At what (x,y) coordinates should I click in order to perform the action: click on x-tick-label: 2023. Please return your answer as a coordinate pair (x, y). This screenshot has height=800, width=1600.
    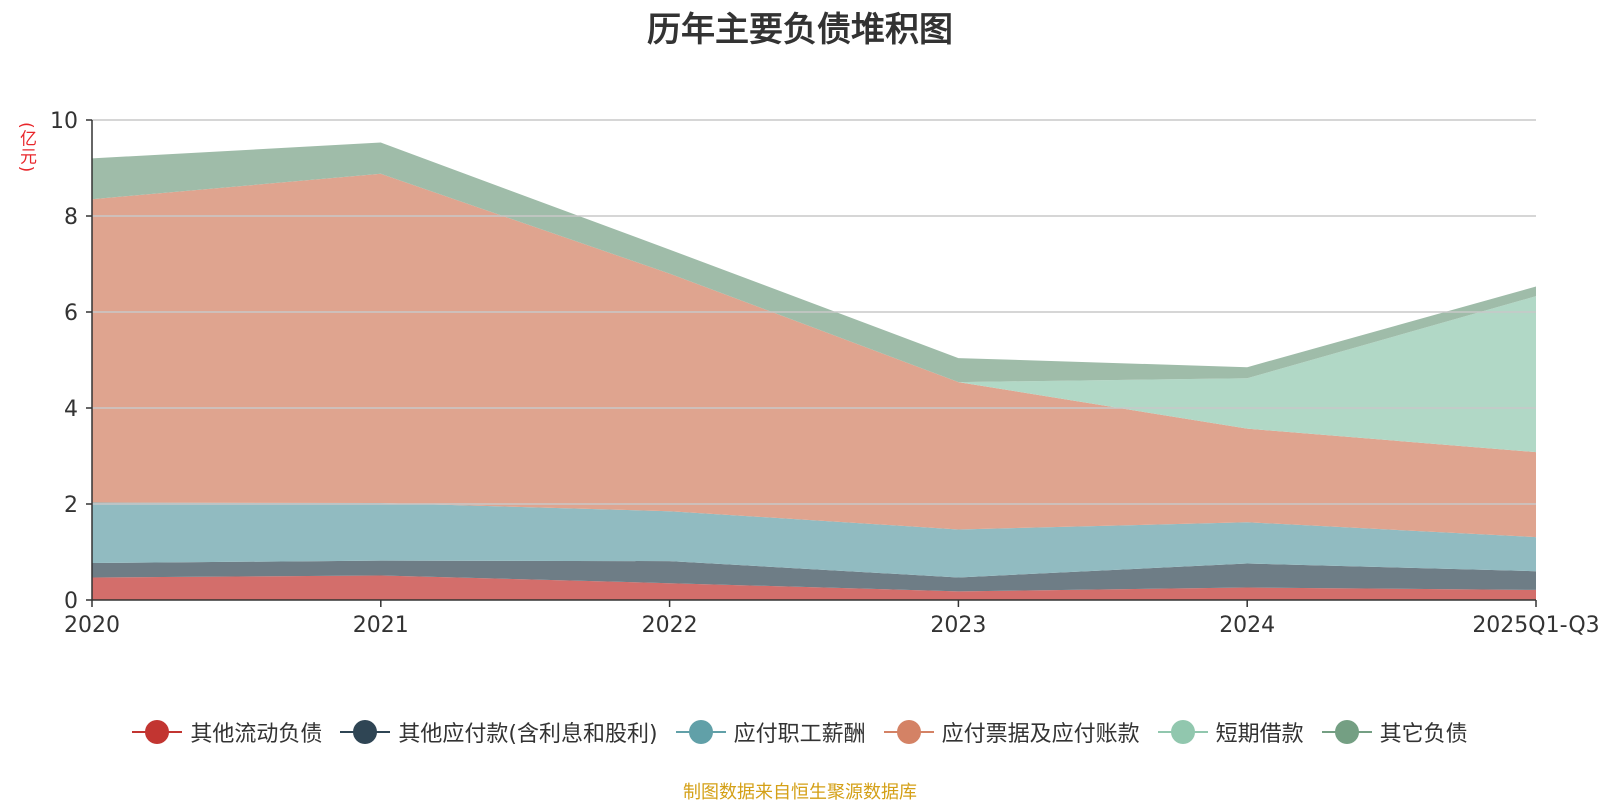
    Looking at the image, I should click on (958, 625).